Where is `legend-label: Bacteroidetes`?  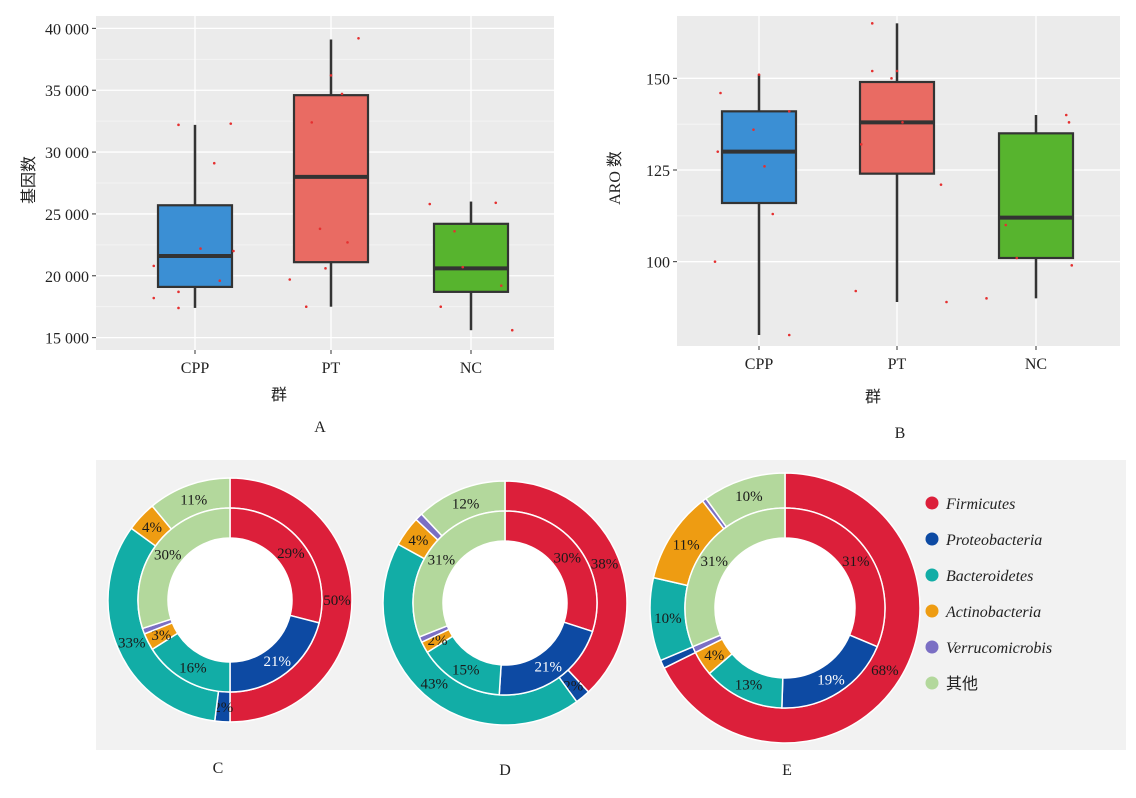
legend-label: Bacteroidetes is located at coordinates (989, 576).